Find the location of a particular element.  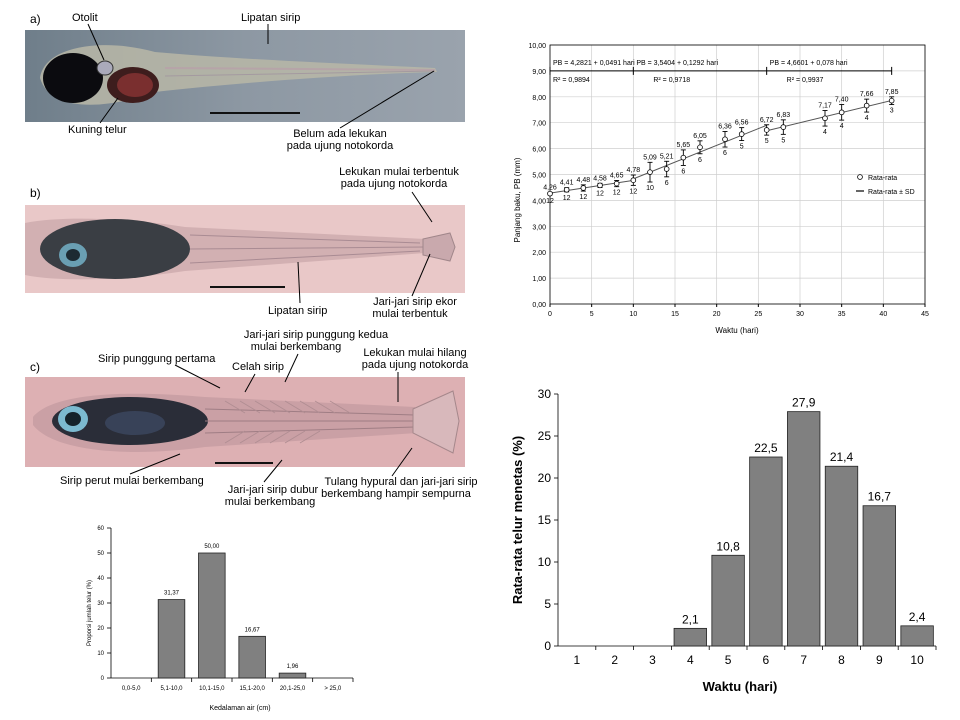

hatch-x-tick-label: 4 is located at coordinates (690, 660).